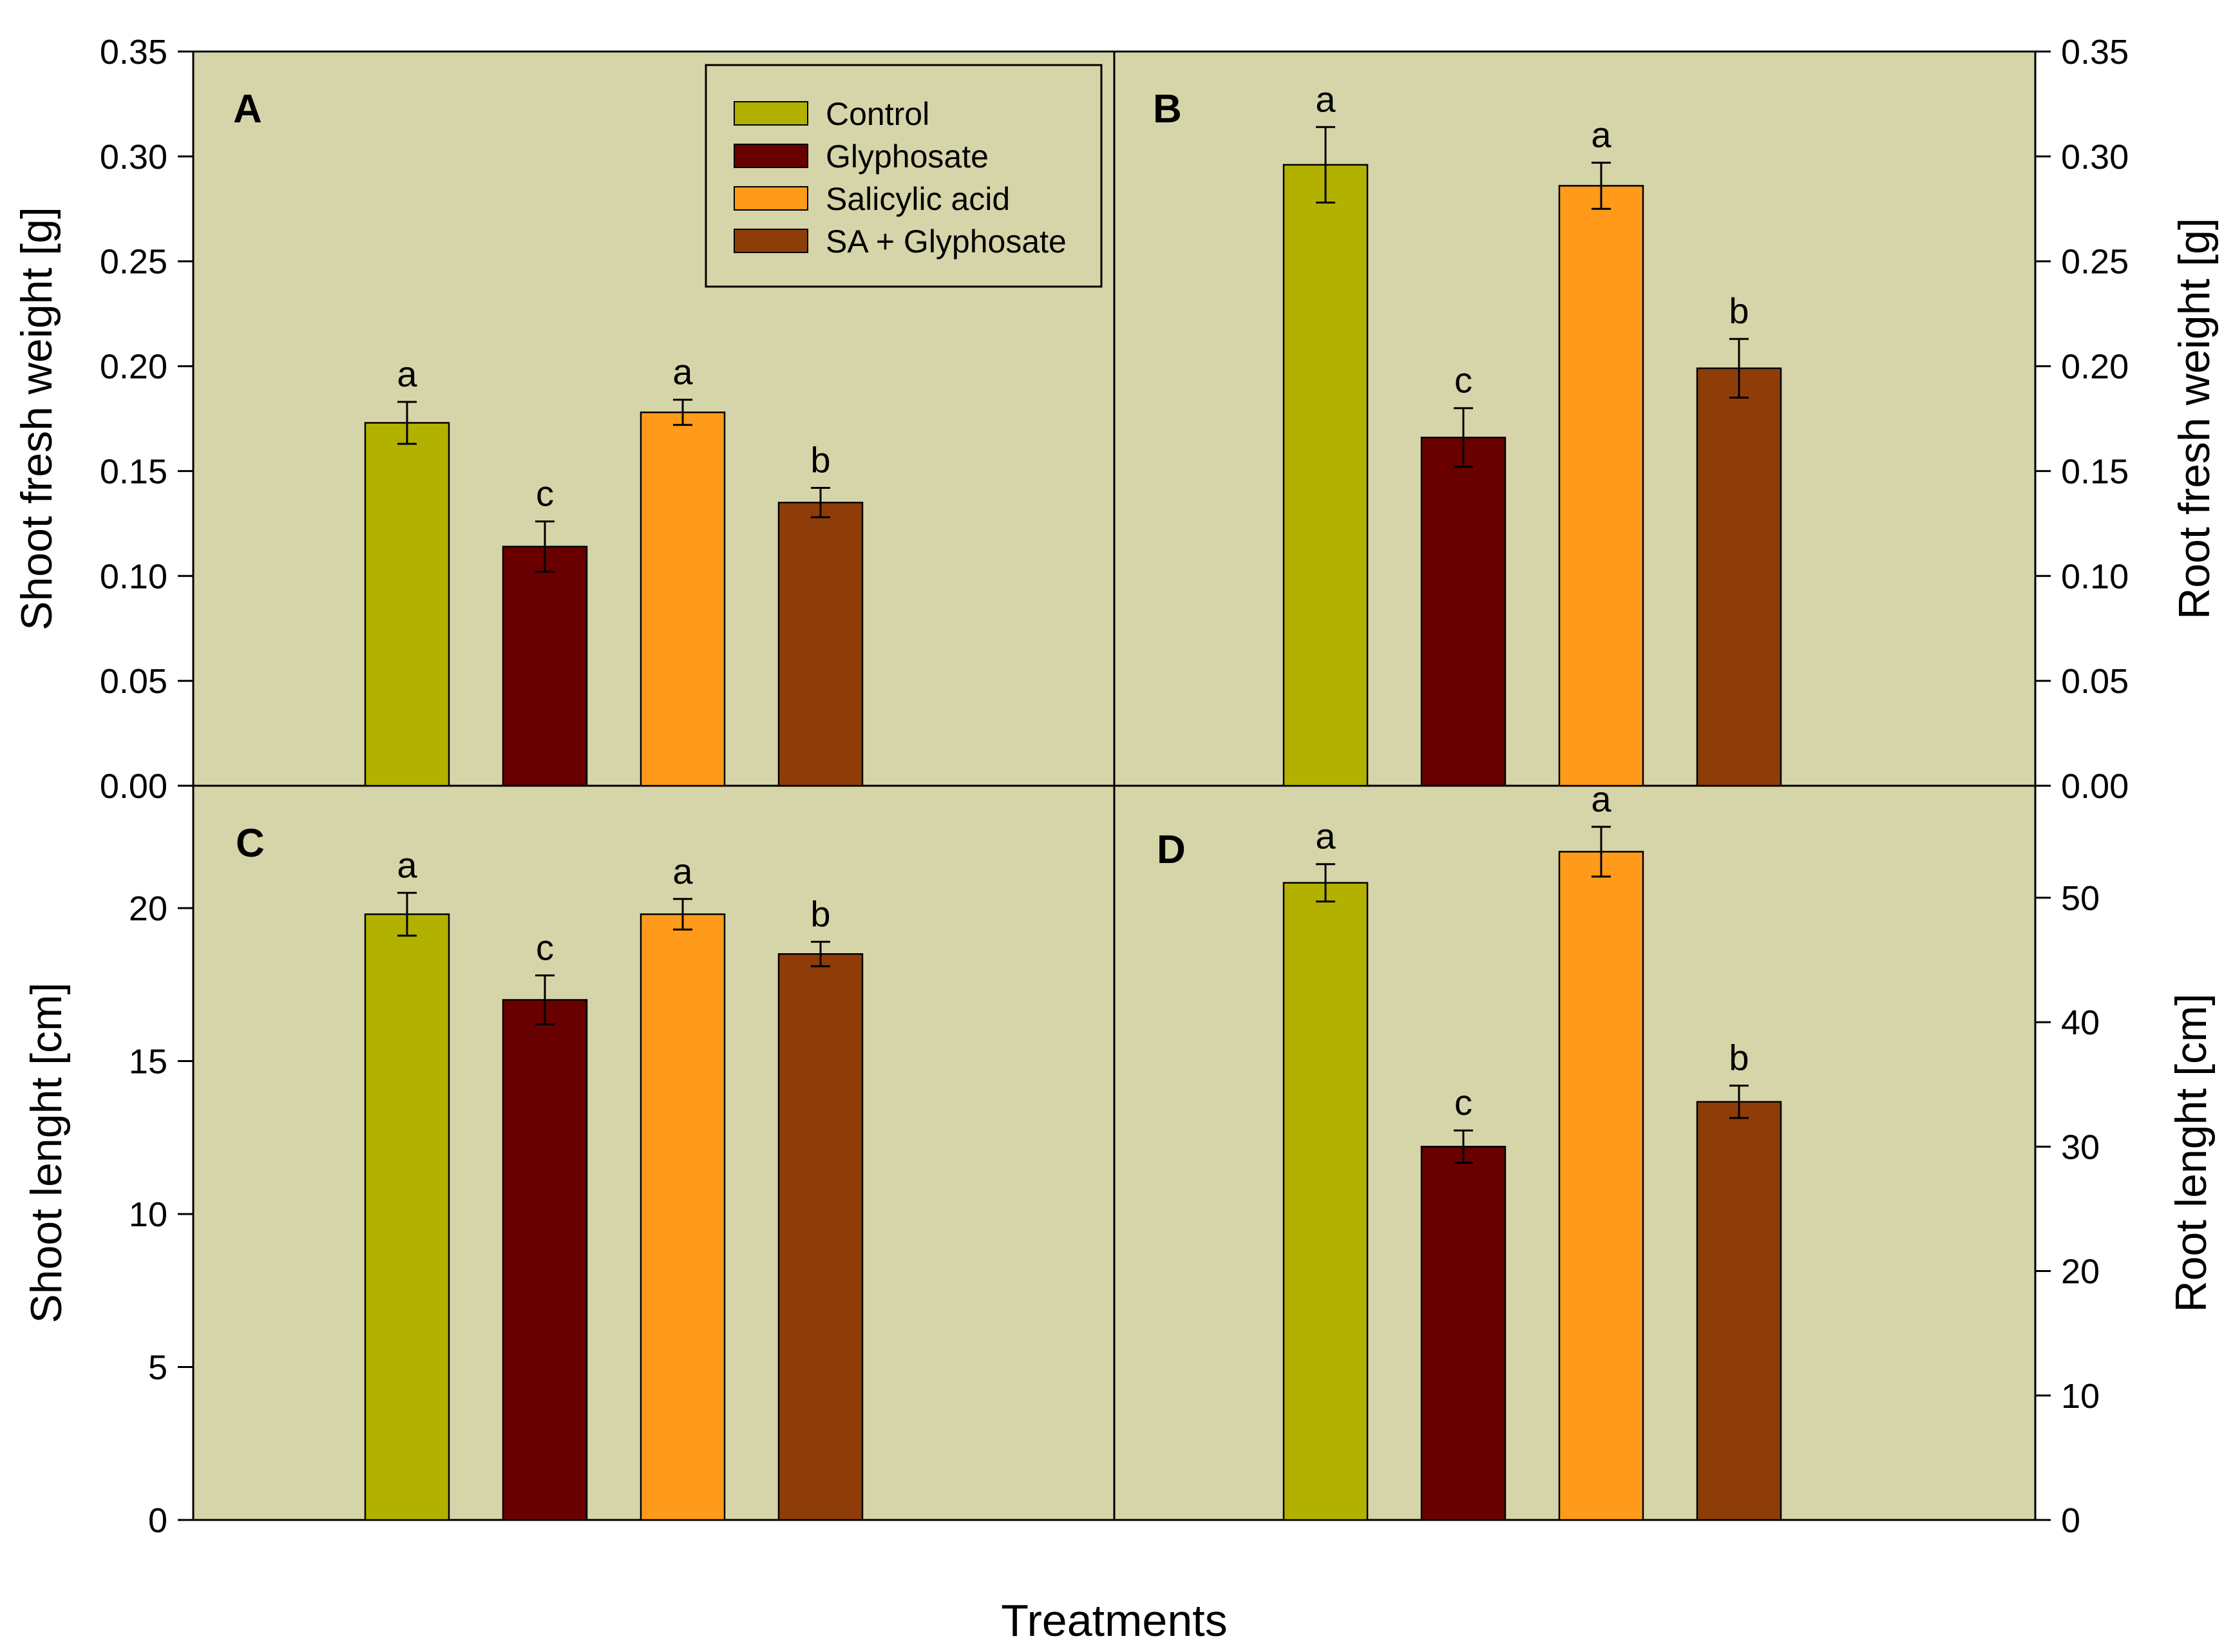 The image size is (2224, 1652). I want to click on significance-label-c-control: a, so click(407, 865).